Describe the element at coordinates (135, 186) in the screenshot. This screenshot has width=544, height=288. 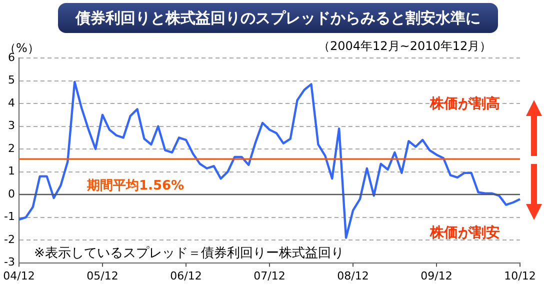
I see `ref-line-label: 期間平均1.56%` at that location.